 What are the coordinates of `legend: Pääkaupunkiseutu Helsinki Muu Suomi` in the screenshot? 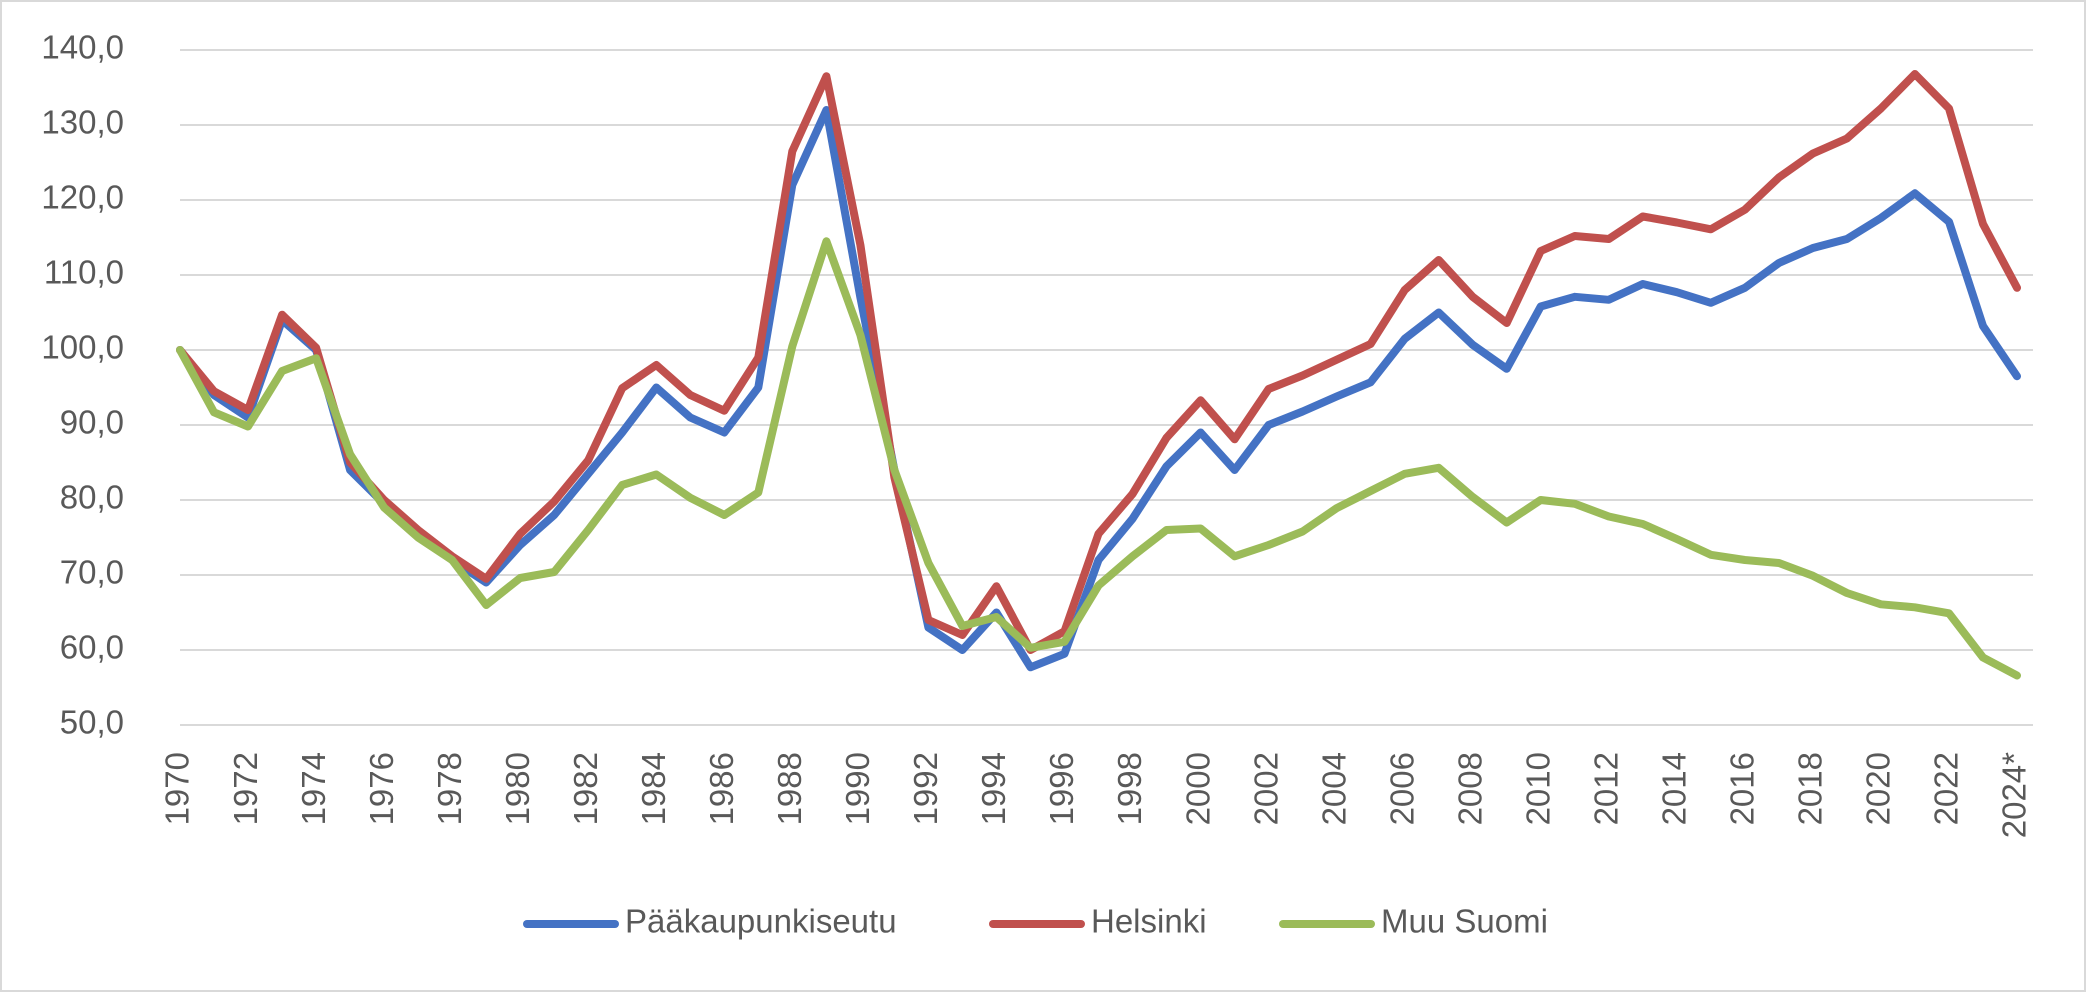 It's located at (1035, 921).